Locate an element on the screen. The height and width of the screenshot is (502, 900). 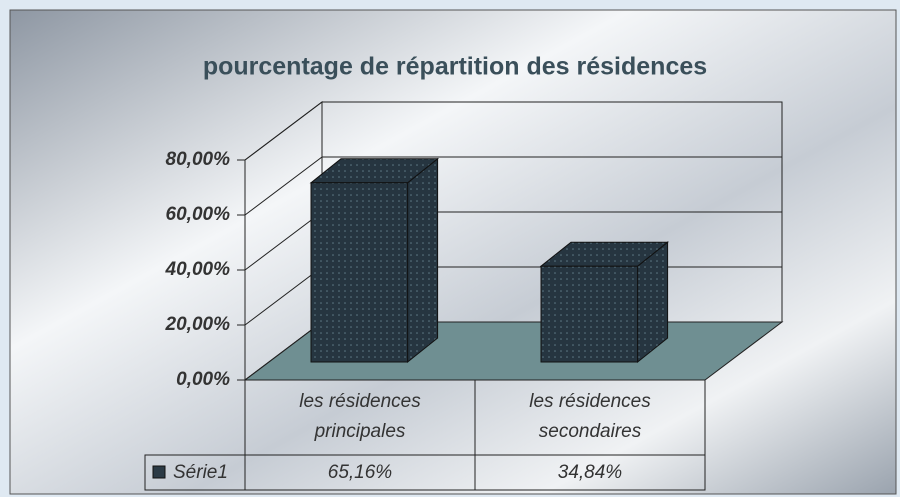
y-tick-label: 80,00% is located at coordinates (198, 159).